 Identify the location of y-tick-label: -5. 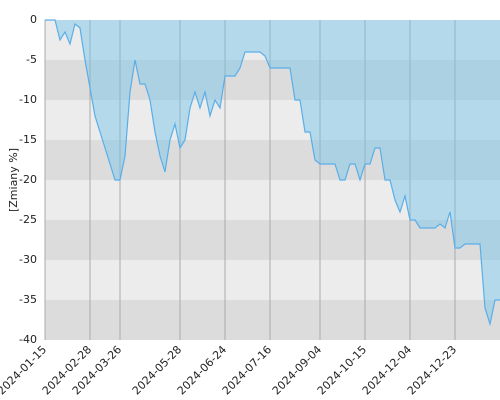
(31, 59).